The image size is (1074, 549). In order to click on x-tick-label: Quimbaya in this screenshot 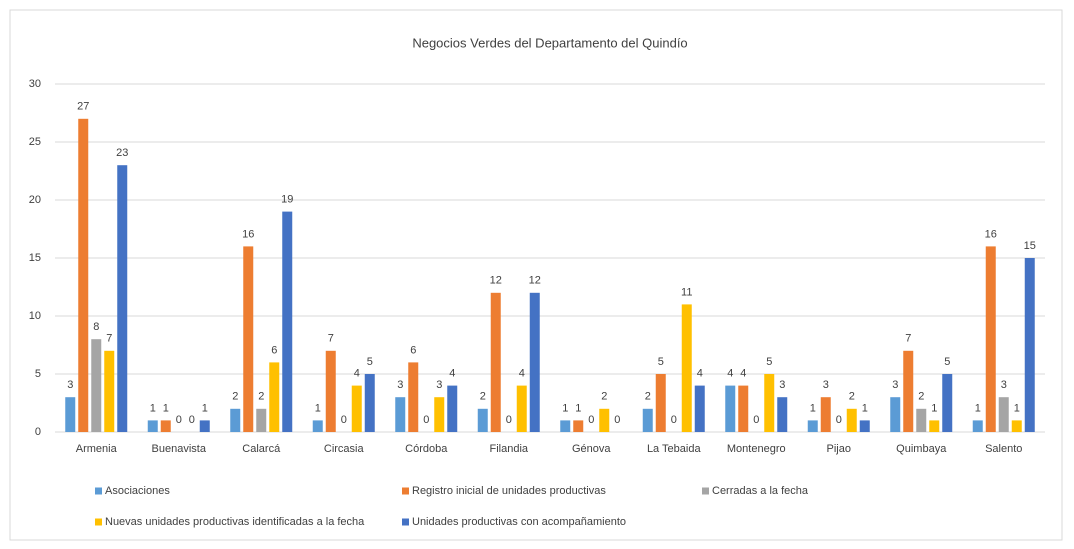, I will do `click(921, 449)`.